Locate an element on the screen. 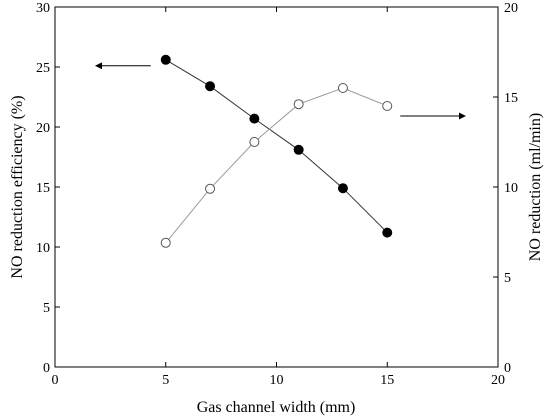  right-y-tick-label: 5 is located at coordinates (507, 278).